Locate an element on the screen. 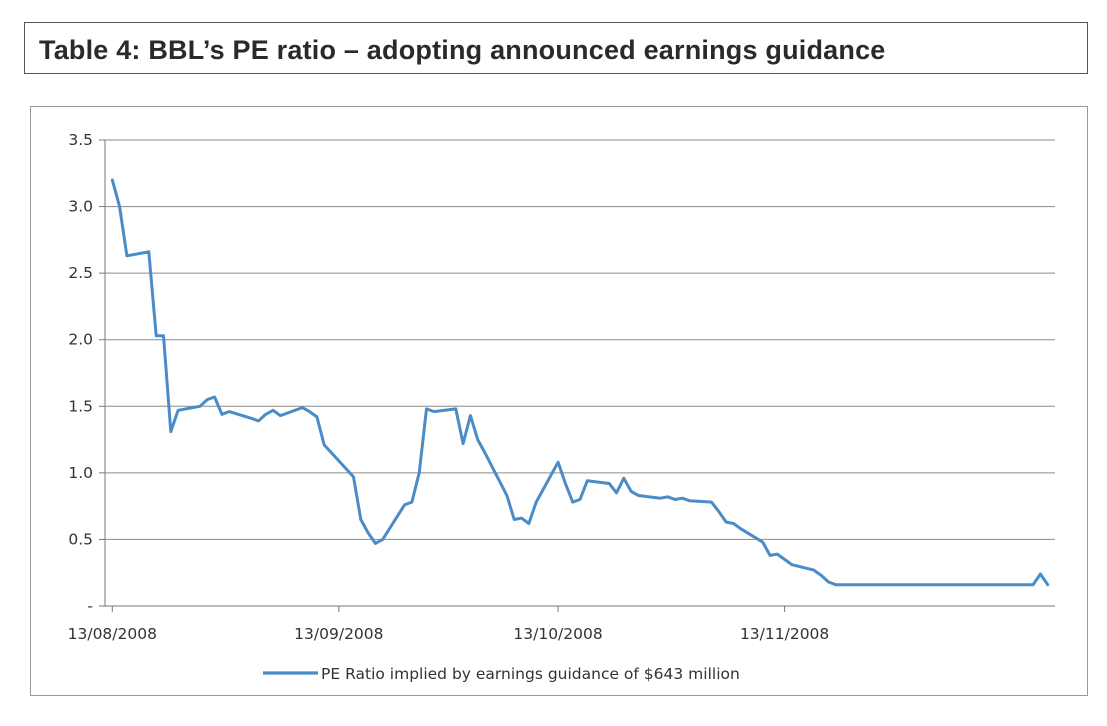 This screenshot has height=726, width=1107. y-tick-label: - is located at coordinates (90, 606).